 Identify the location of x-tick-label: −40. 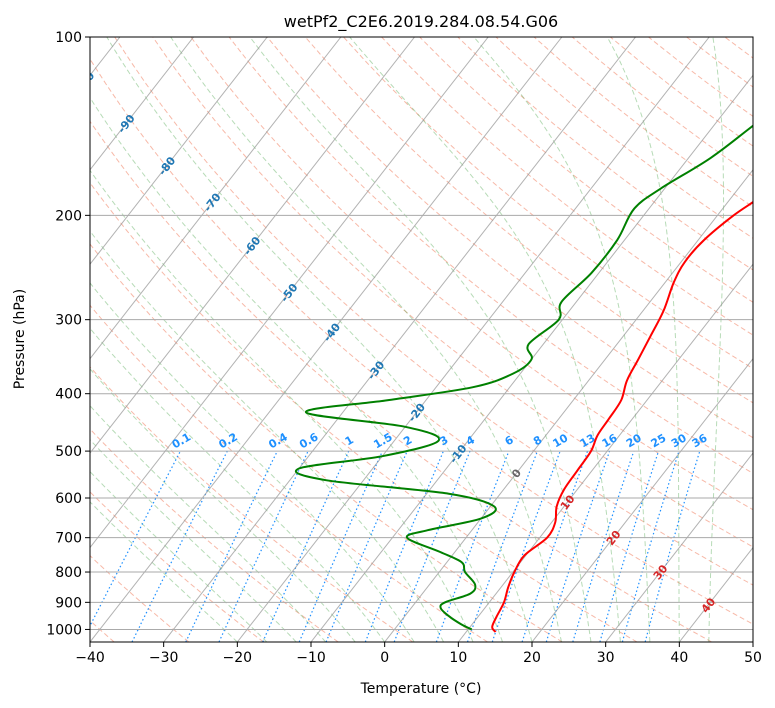
(90, 658).